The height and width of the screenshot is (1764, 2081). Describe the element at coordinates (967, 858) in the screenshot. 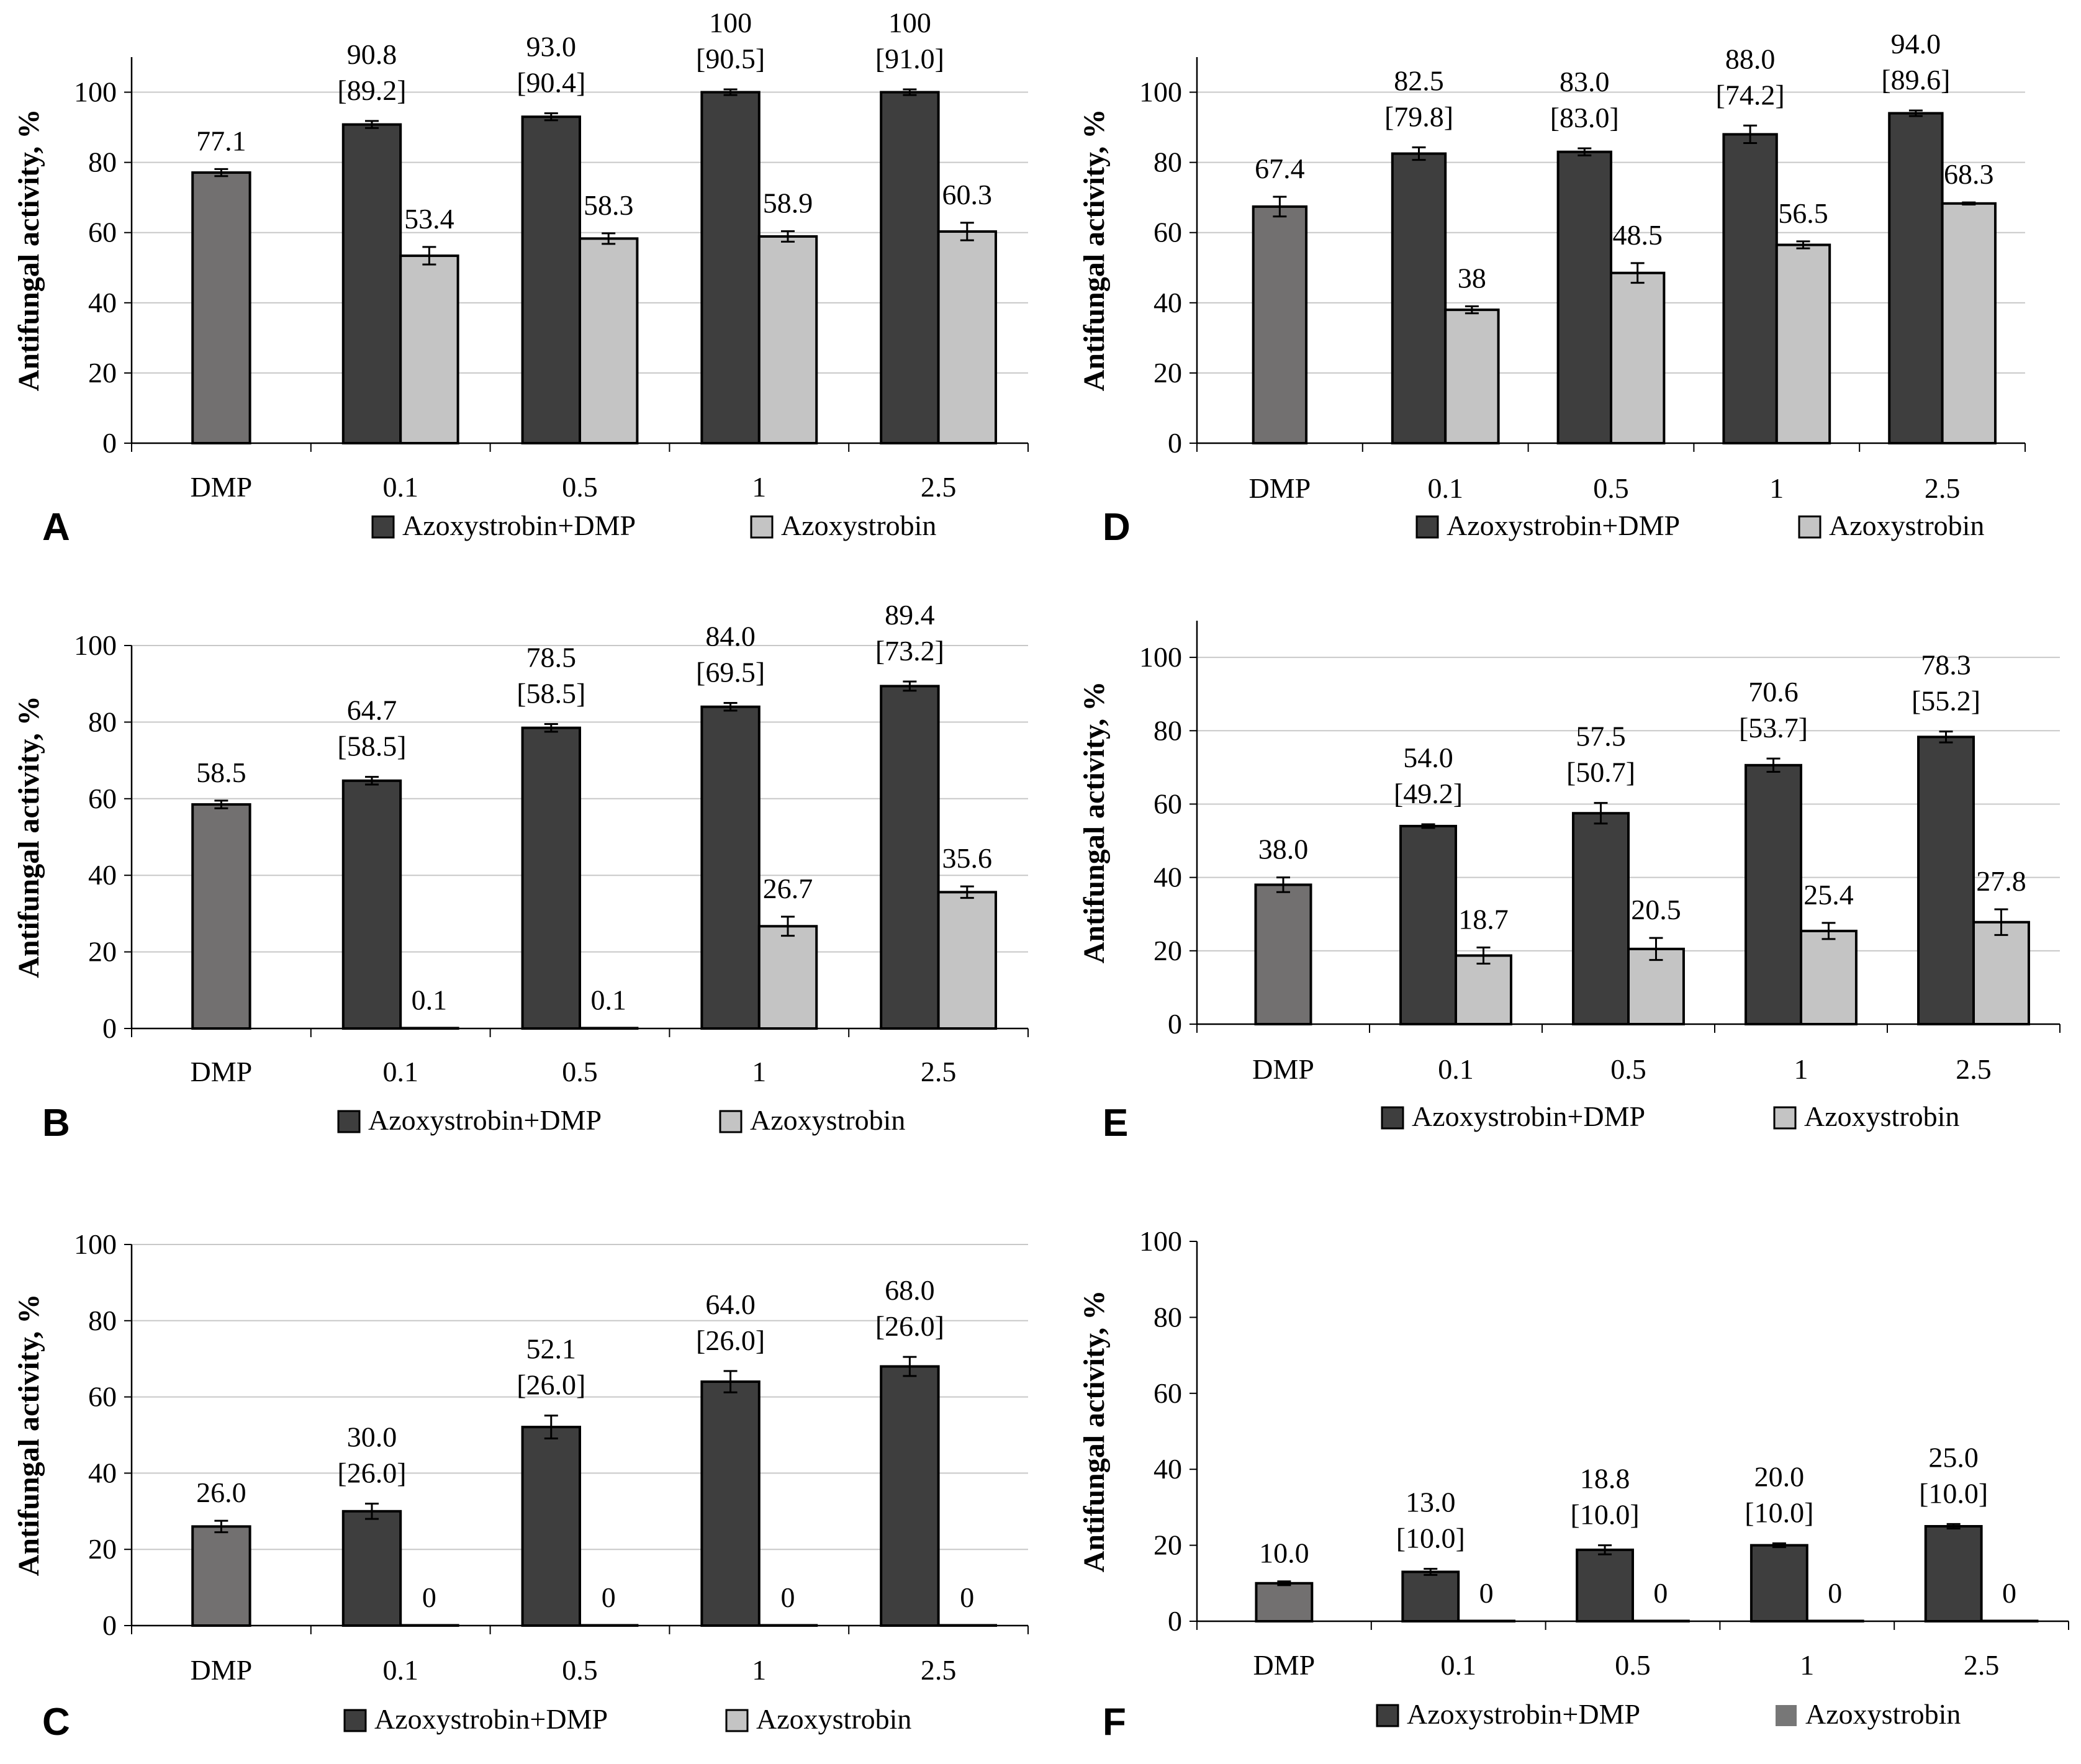

I see `data-label-azoxy: 35.6` at that location.